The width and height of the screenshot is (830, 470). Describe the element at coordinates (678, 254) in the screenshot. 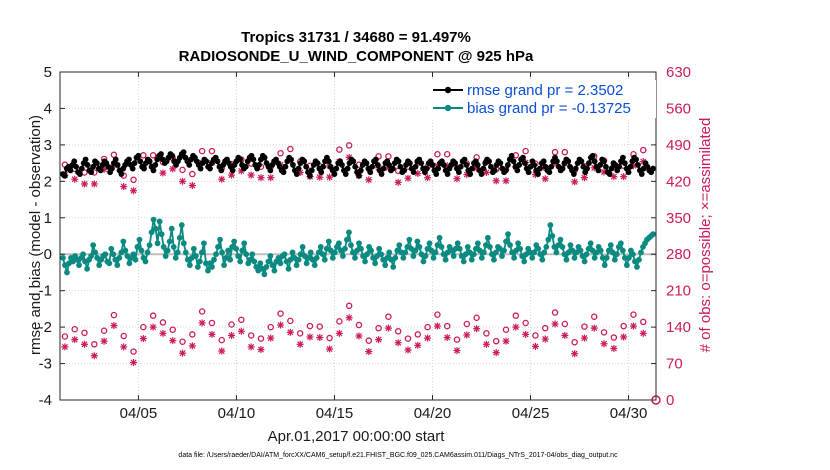

I see `y2-tick-label: 280` at that location.